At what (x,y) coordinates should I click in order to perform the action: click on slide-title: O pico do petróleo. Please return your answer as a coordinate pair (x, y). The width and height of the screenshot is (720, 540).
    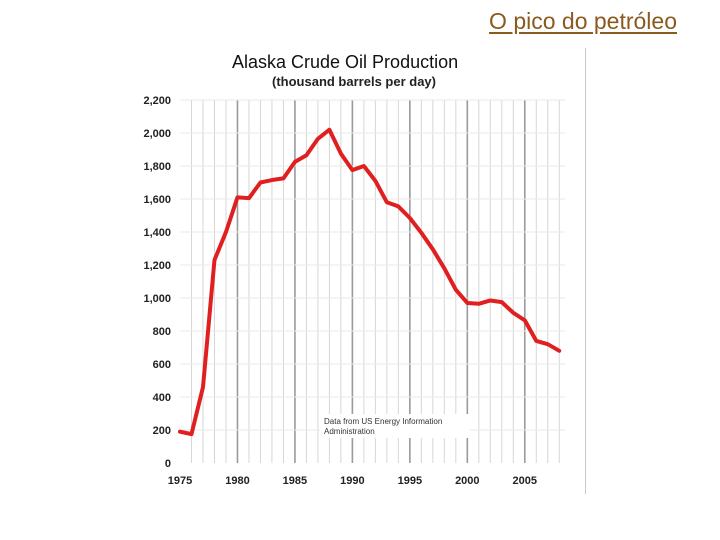
    Looking at the image, I should click on (583, 21).